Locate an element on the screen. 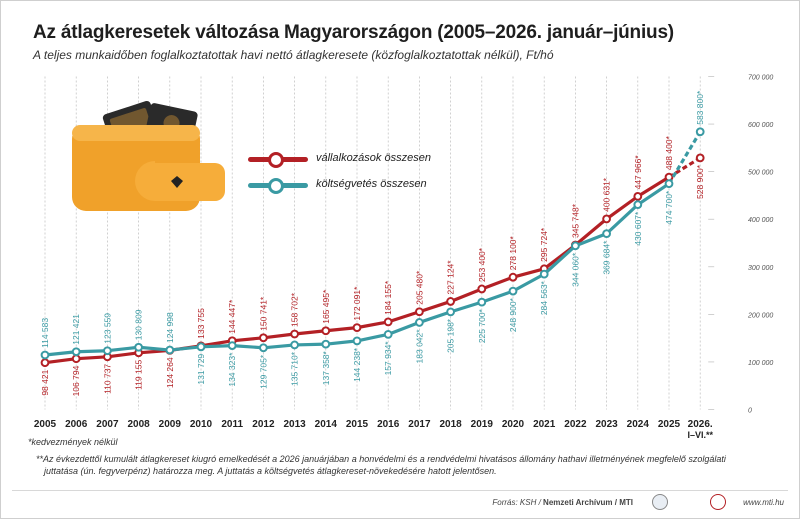 Image resolution: width=800 pixels, height=519 pixels. y-tick-label: 500 000 is located at coordinates (760, 173).